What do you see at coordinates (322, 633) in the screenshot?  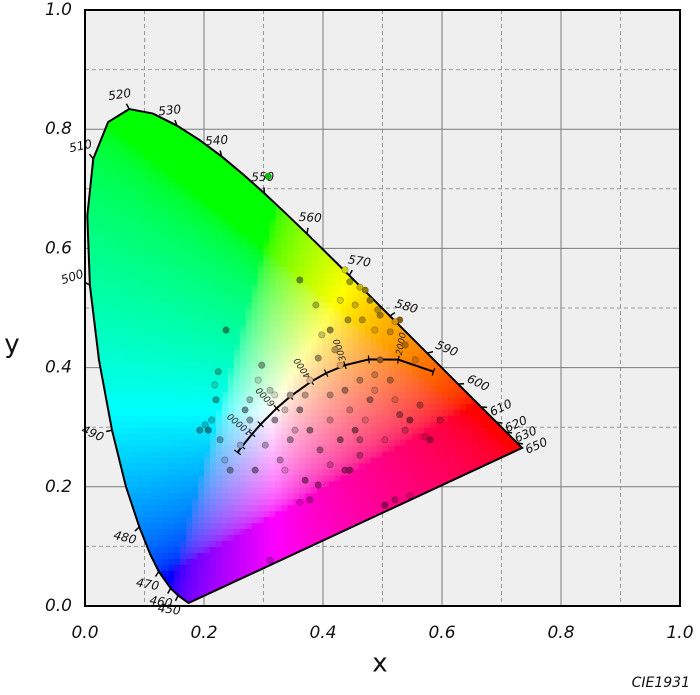 I see `x-tick-label: 0.4` at bounding box center [322, 633].